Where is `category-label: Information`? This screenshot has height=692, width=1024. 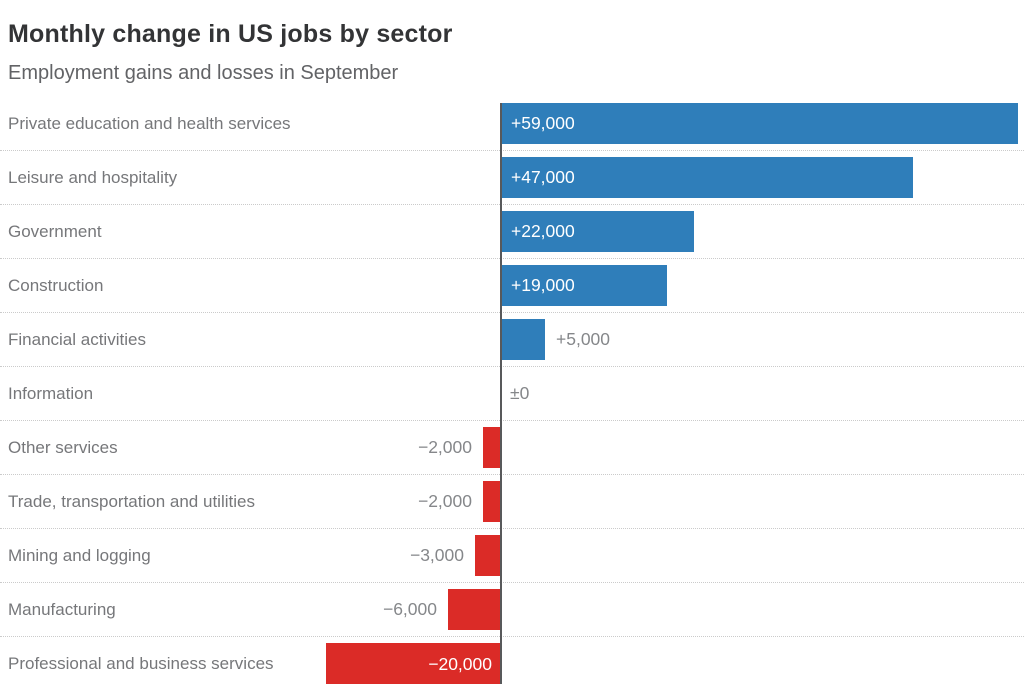 category-label: Information is located at coordinates (51, 393).